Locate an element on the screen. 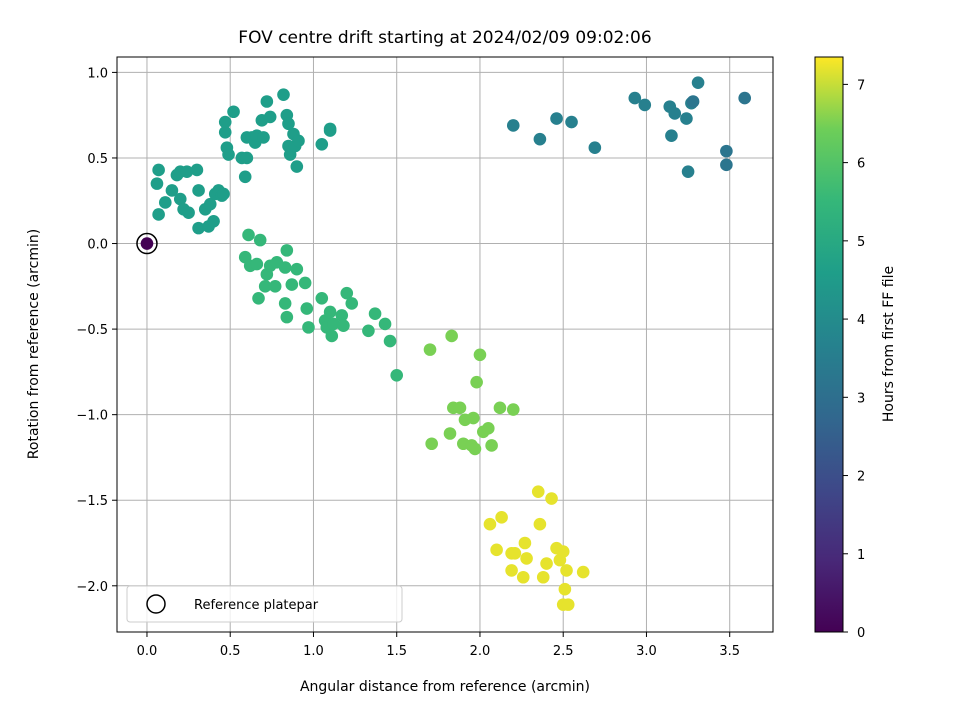  x-tick-label: 2.0 is located at coordinates (480, 651).